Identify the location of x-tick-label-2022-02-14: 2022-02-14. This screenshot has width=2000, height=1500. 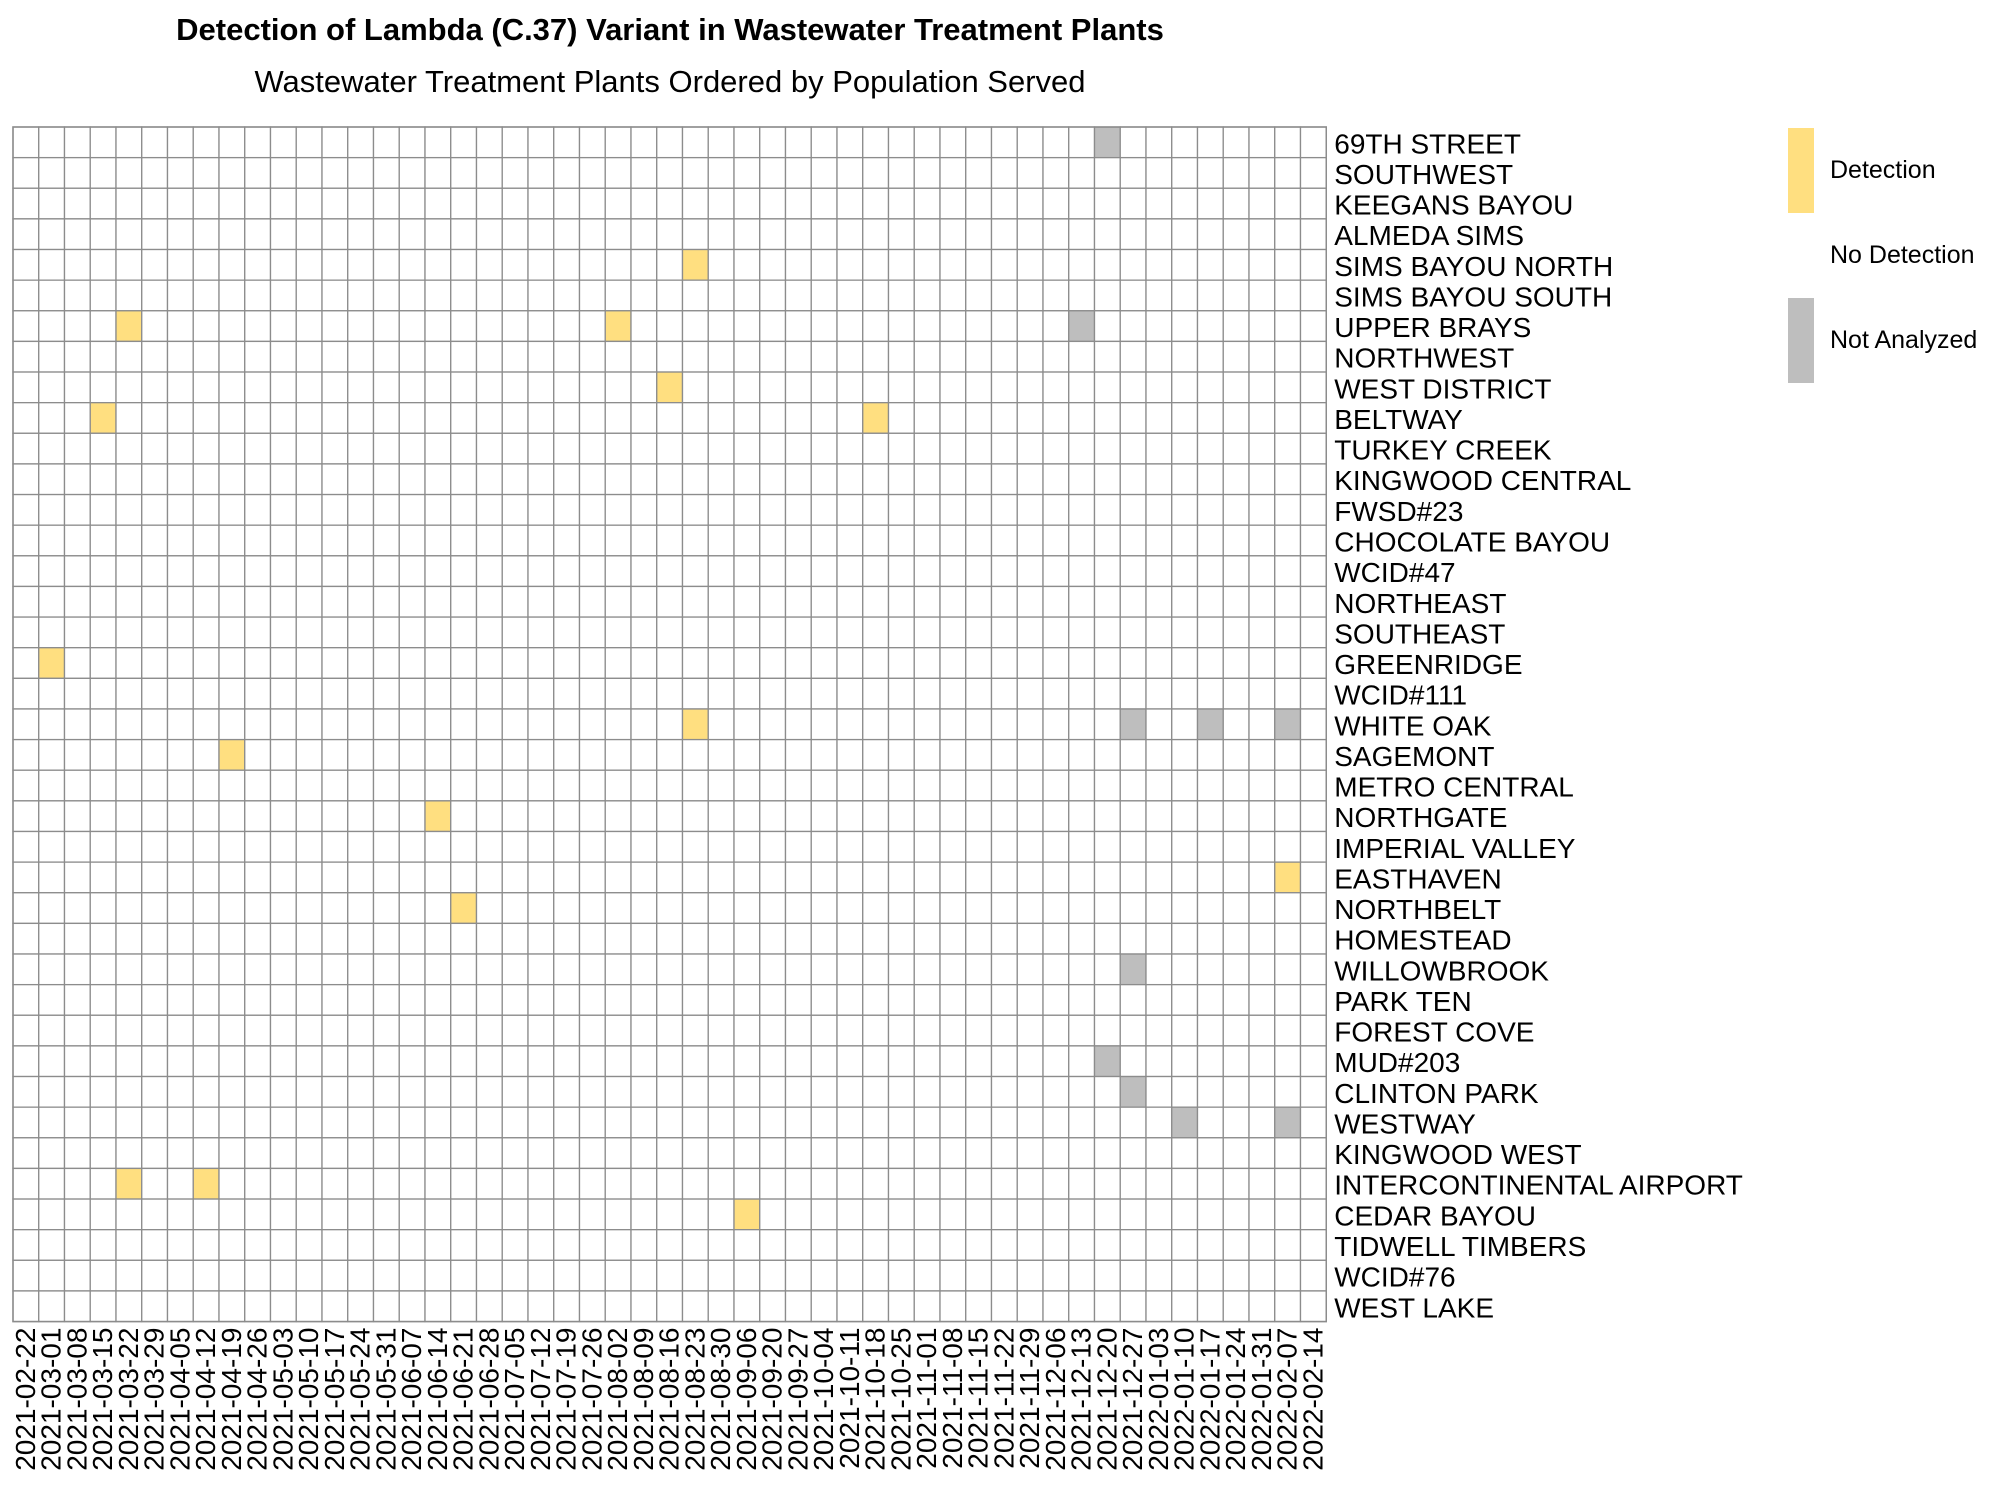
(1312, 1399).